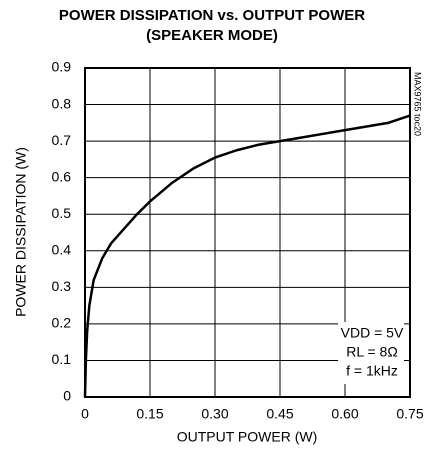 This screenshot has height=453, width=424. I want to click on side-label: MAX9765 toc20, so click(418, 104).